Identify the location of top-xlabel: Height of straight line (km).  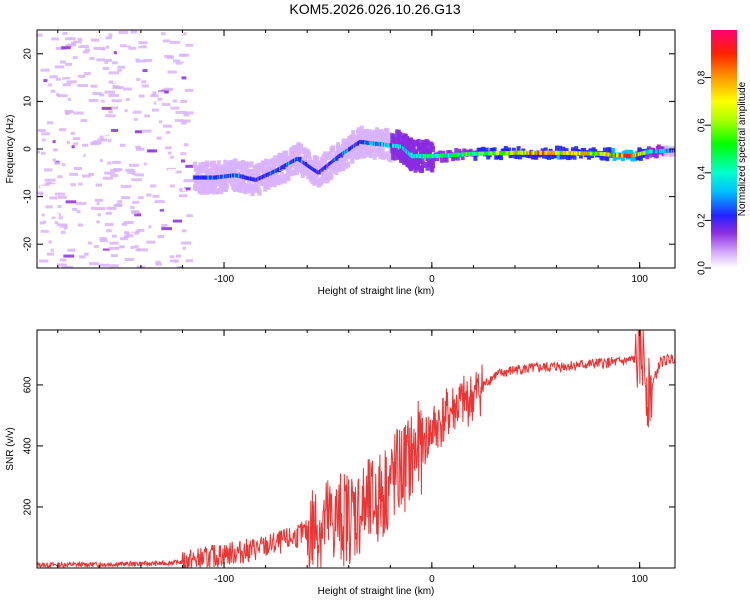
(376, 291).